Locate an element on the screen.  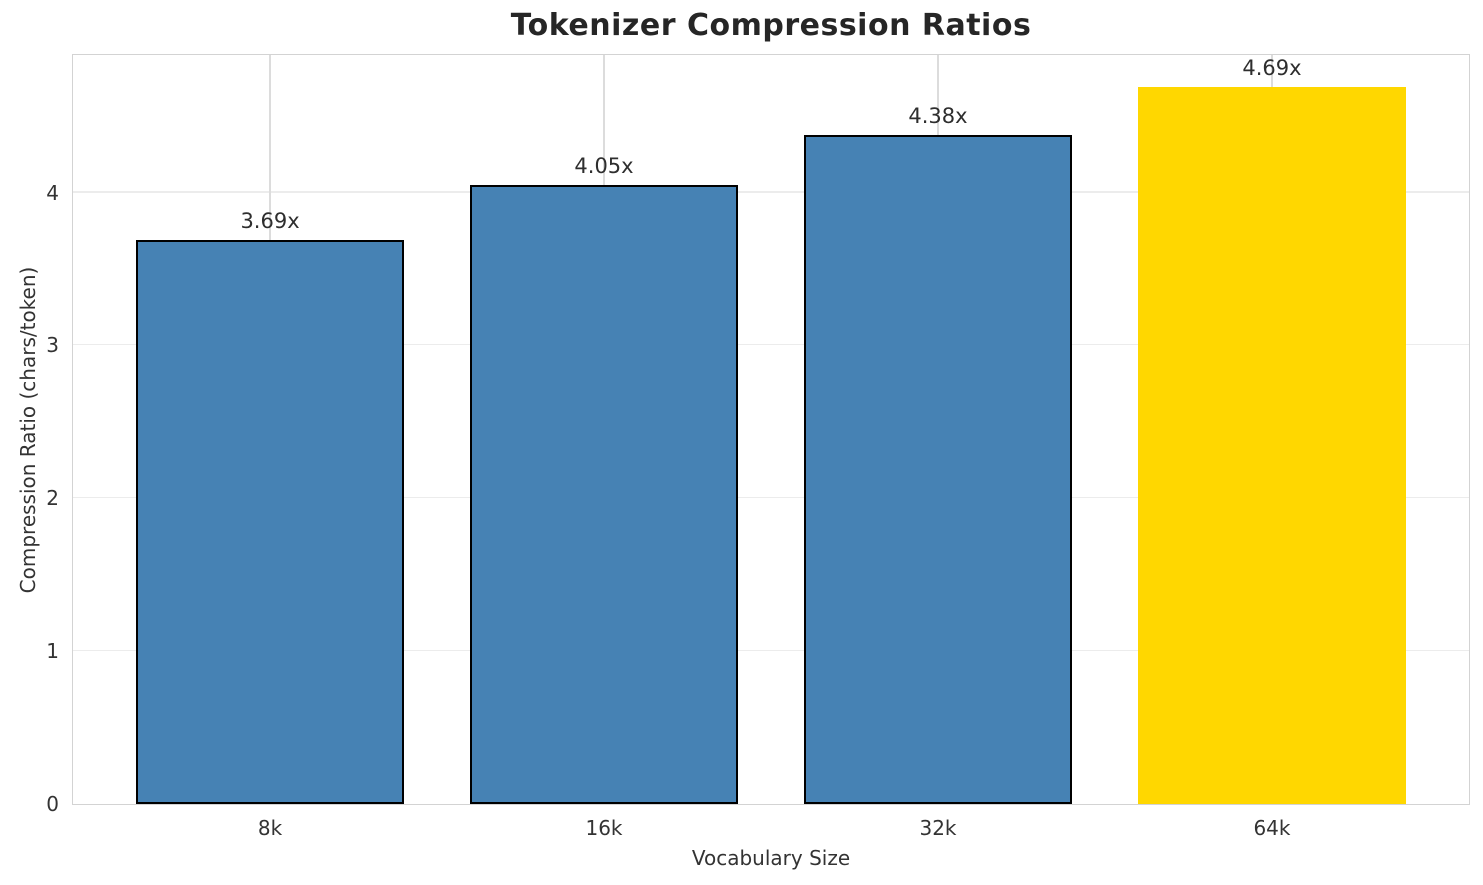
x-tick-label: 8k is located at coordinates (270, 828).